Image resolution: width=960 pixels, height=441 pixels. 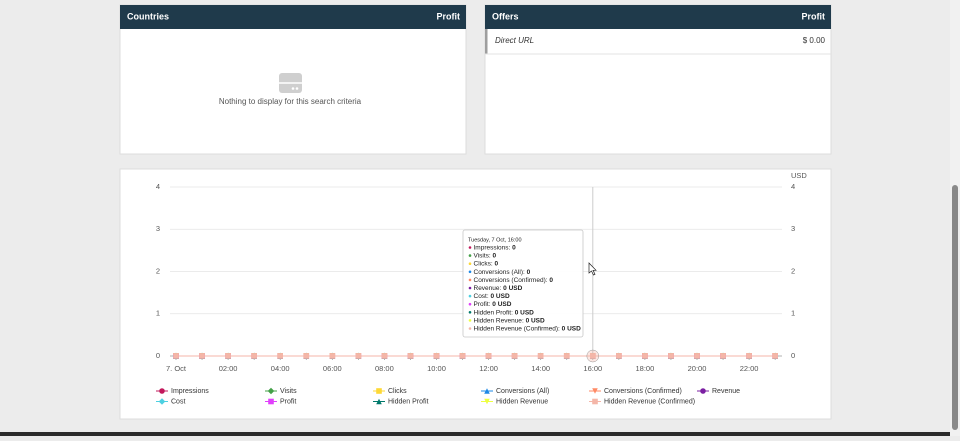 What do you see at coordinates (158, 313) in the screenshot?
I see `y-tick-label: 1` at bounding box center [158, 313].